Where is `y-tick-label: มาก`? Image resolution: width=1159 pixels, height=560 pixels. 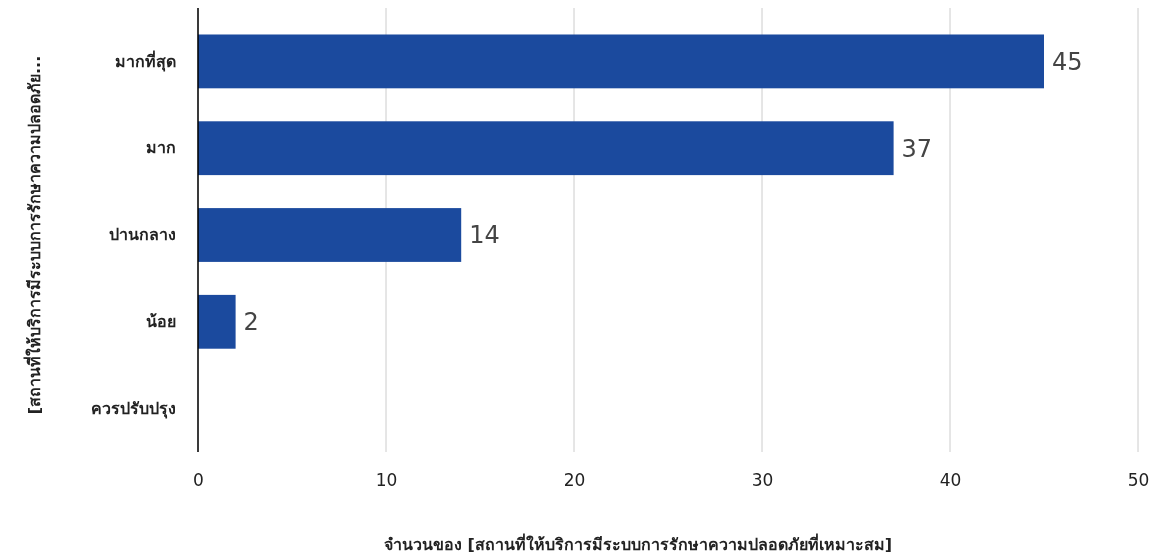
y-tick-label: มาก is located at coordinates (161, 148).